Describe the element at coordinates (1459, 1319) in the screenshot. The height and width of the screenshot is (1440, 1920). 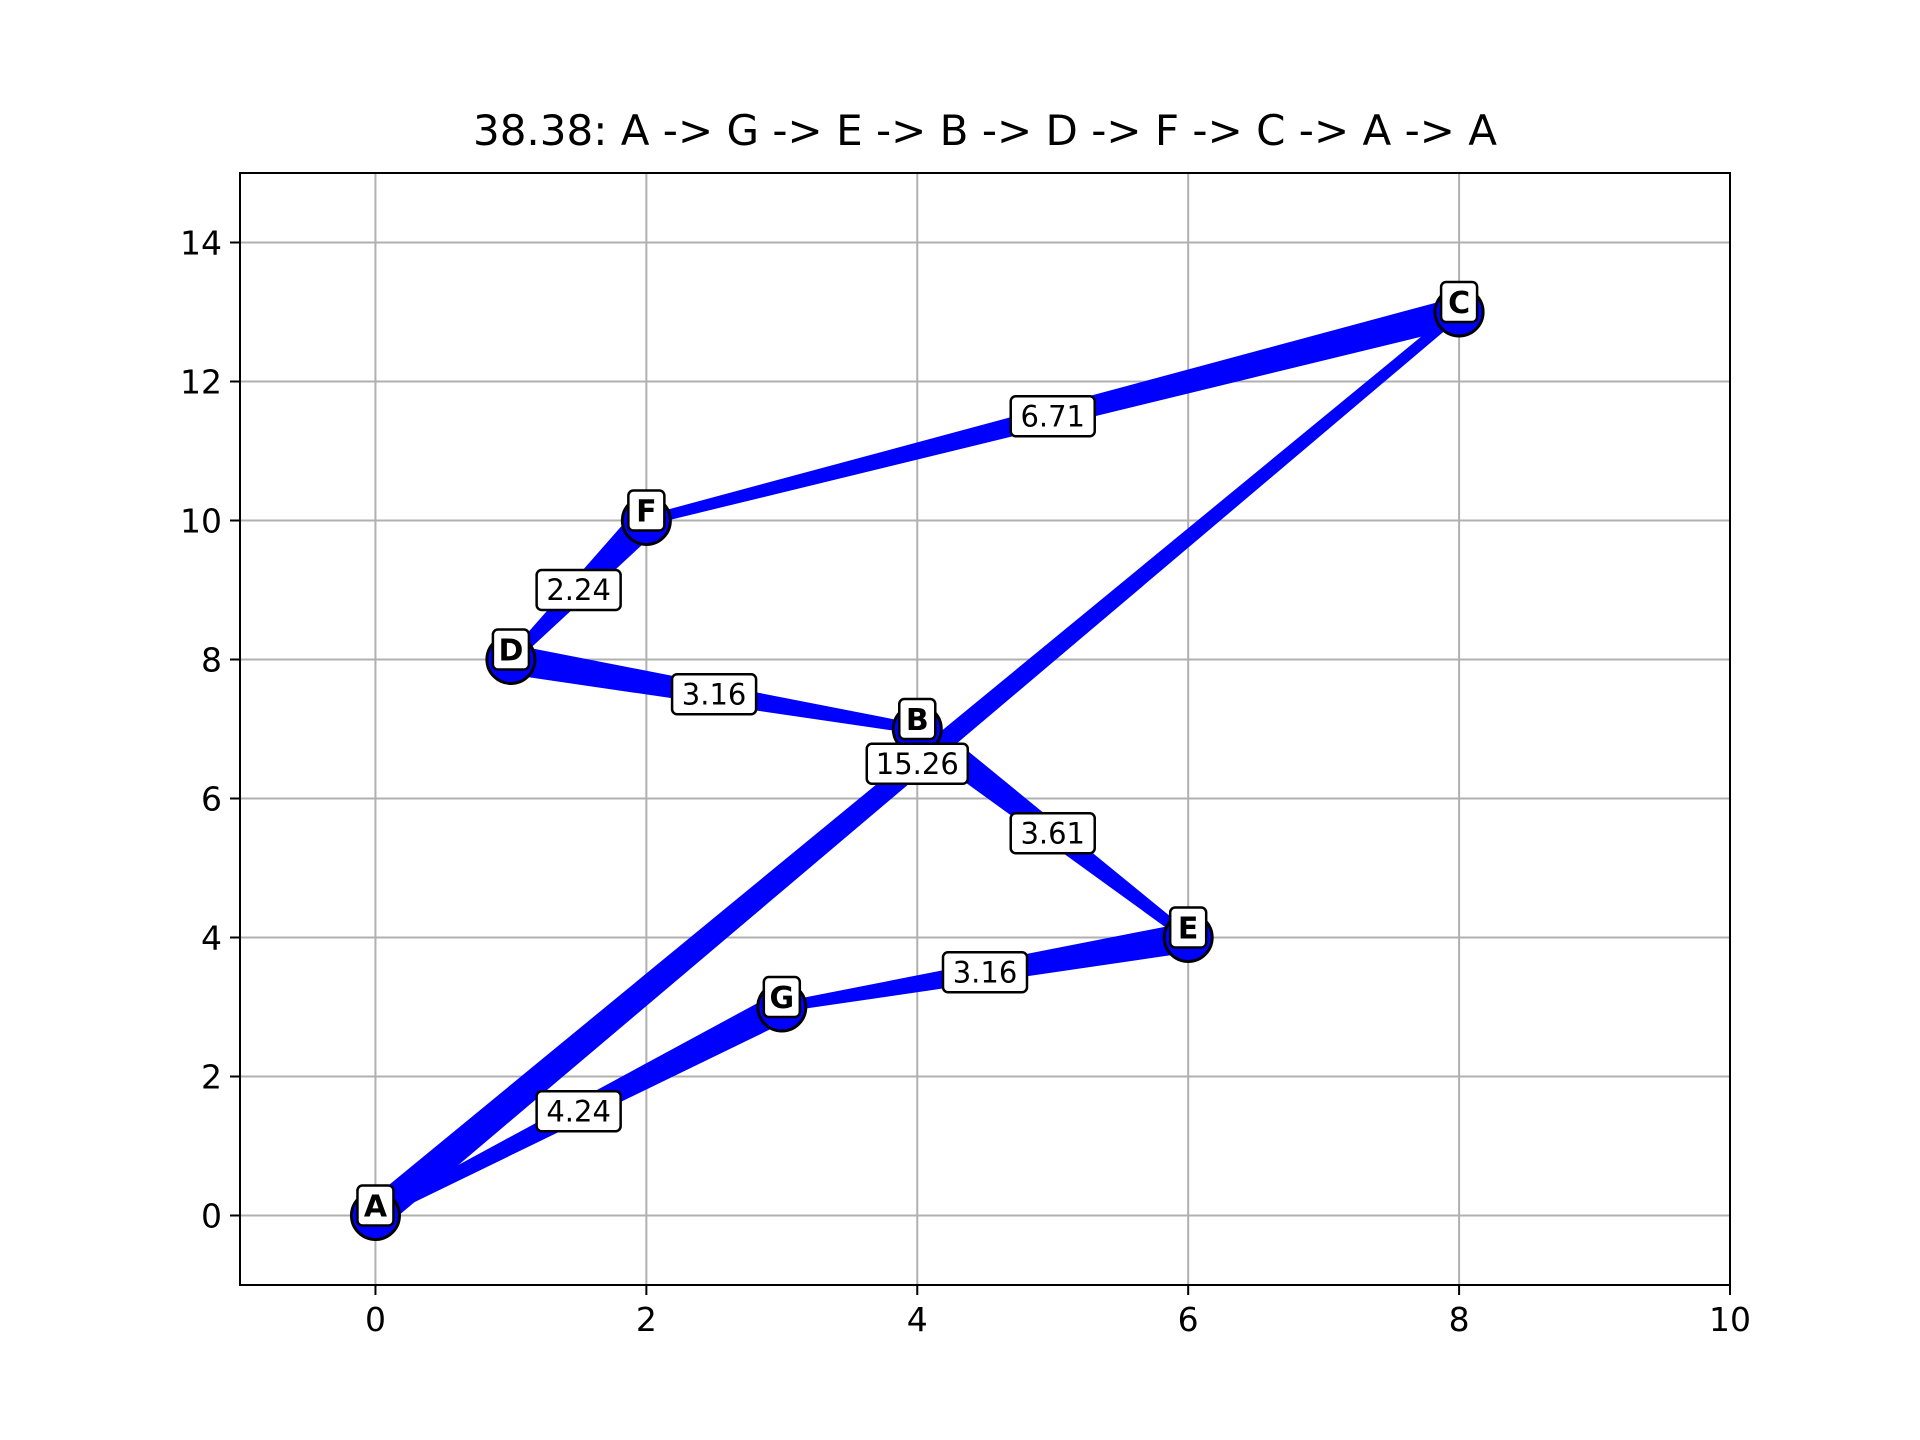
I see `x-tick-label: 8` at that location.